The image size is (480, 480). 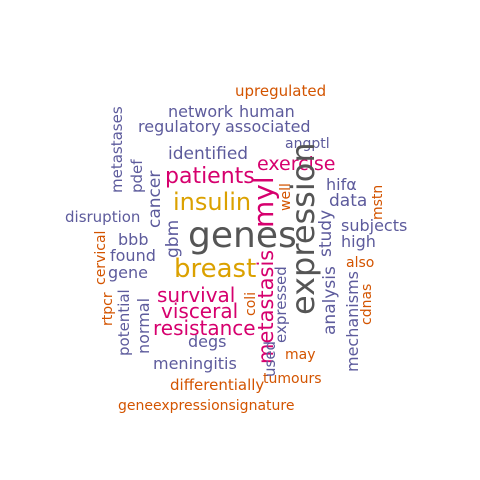 I want to click on word-found: found, so click(x=133, y=255).